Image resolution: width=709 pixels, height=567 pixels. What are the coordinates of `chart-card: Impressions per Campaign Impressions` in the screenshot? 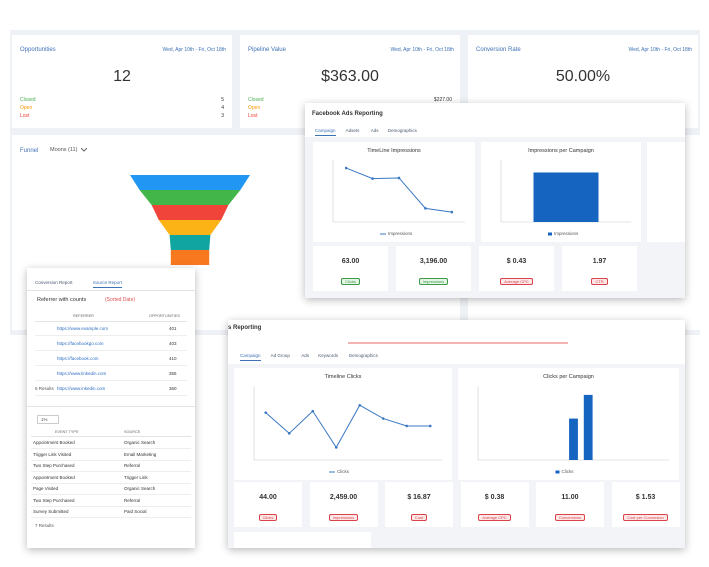 It's located at (561, 192).